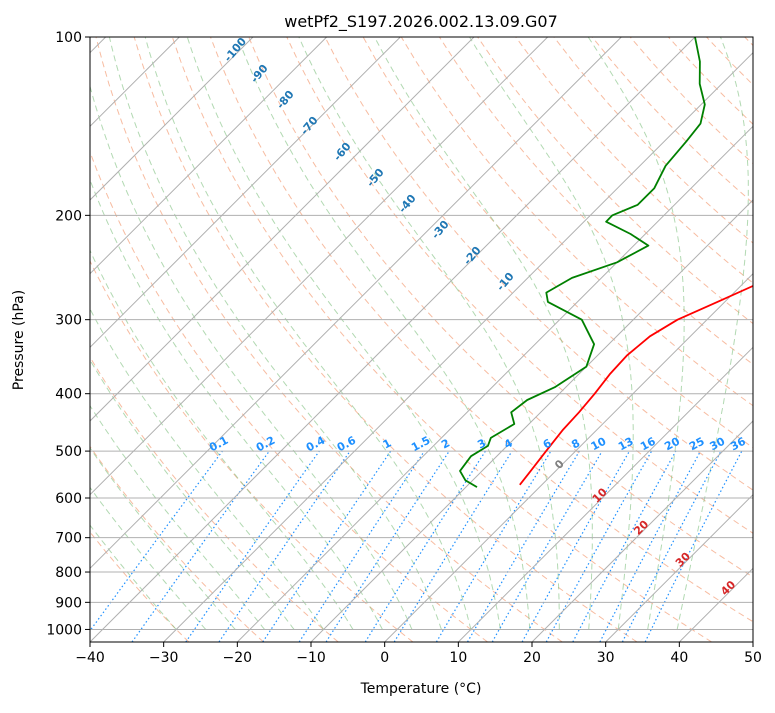  What do you see at coordinates (68, 499) in the screenshot?
I see `y-tick-label: 600` at bounding box center [68, 499].